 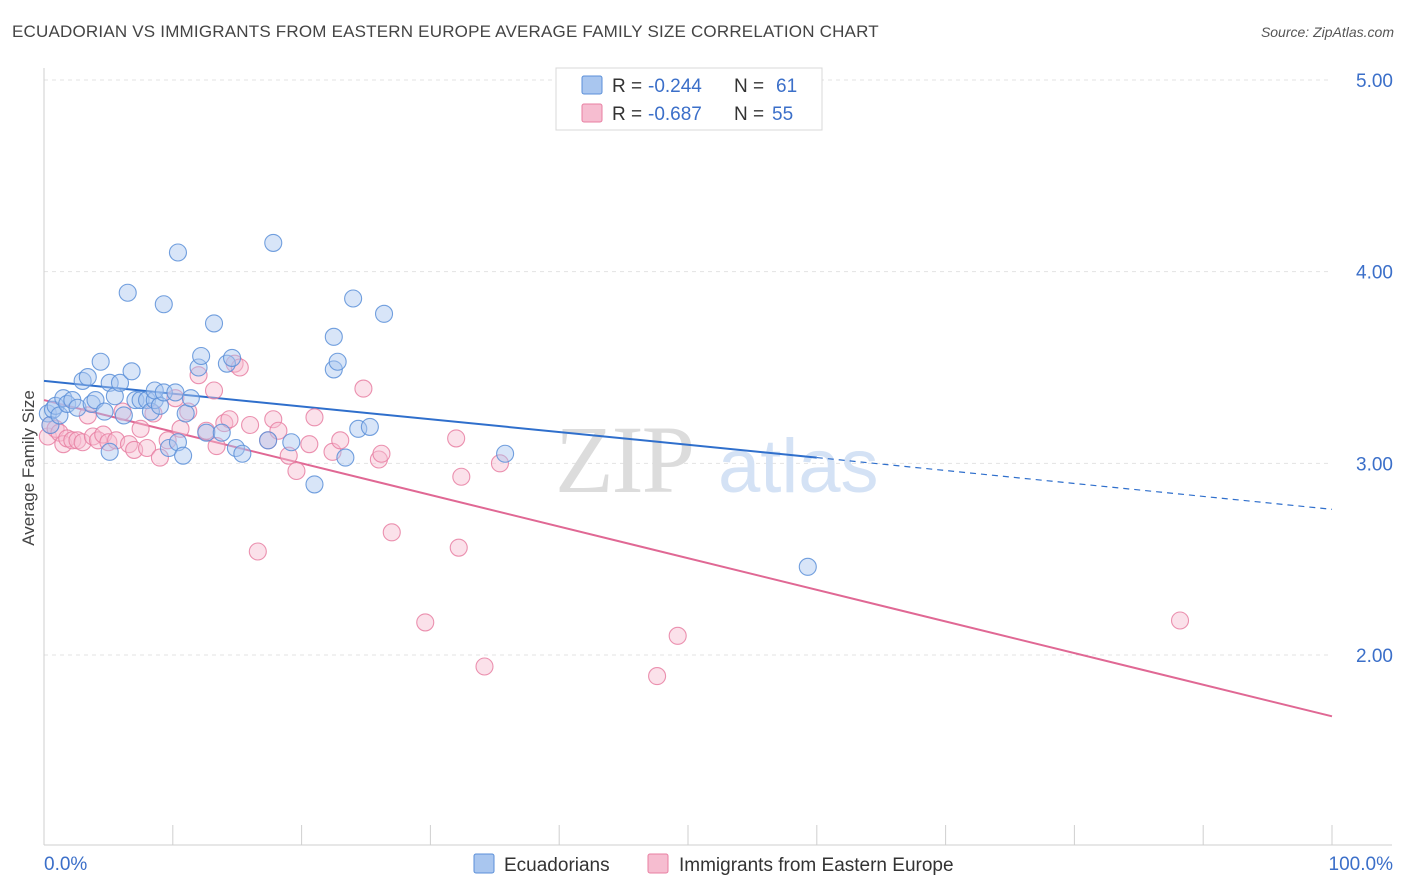 I want to click on x-tick-label-min: 0.0%, so click(x=65, y=864).